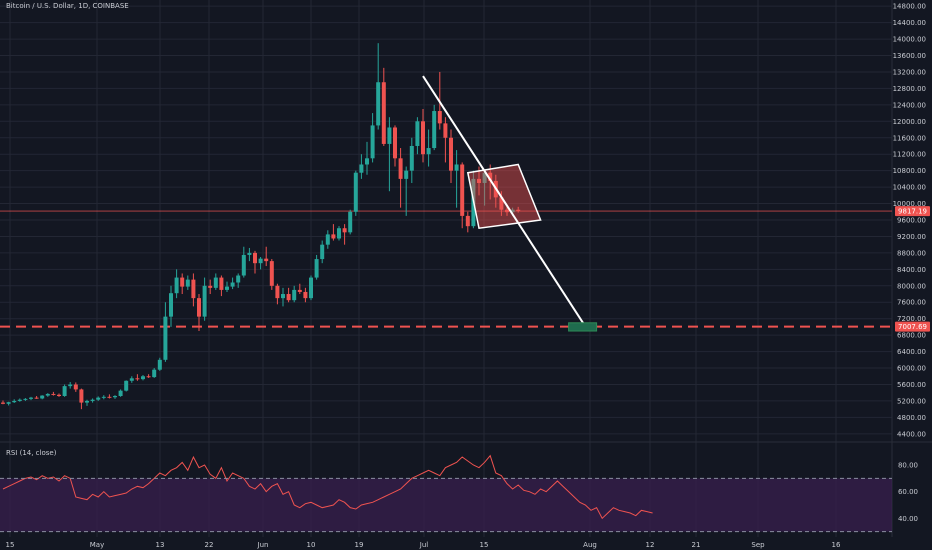 This screenshot has height=550, width=932. Describe the element at coordinates (909, 171) in the screenshot. I see `price-tick-label: 10800.00` at that location.